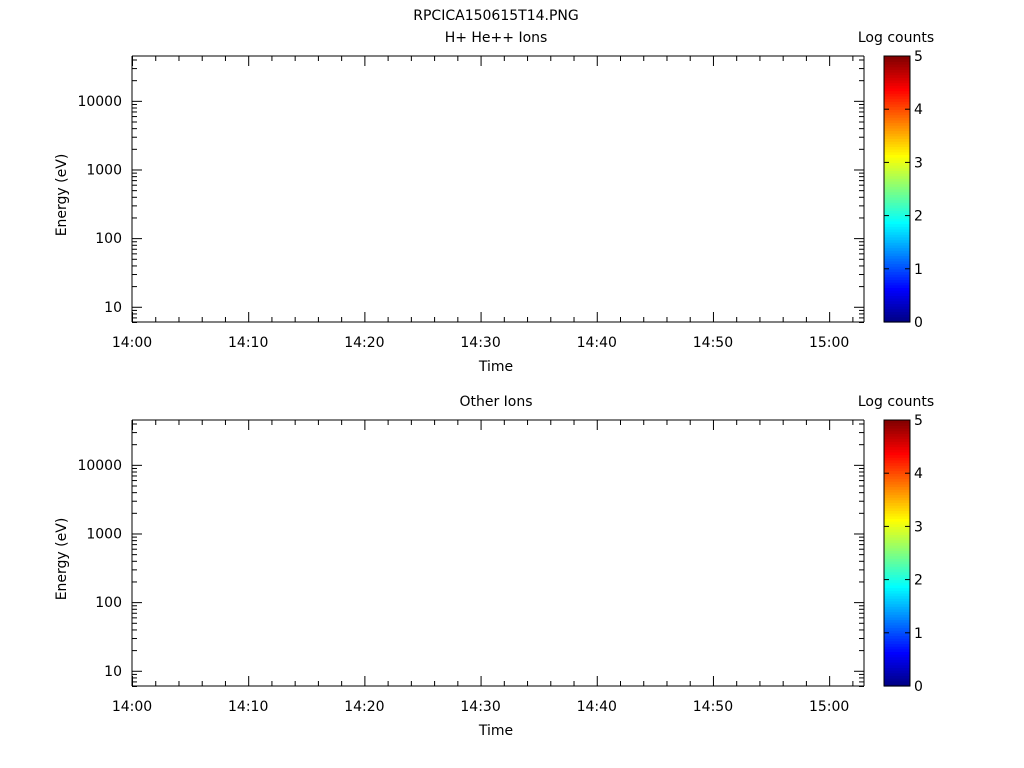  Describe the element at coordinates (108, 239) in the screenshot. I see `y-tick-label: 100` at that location.